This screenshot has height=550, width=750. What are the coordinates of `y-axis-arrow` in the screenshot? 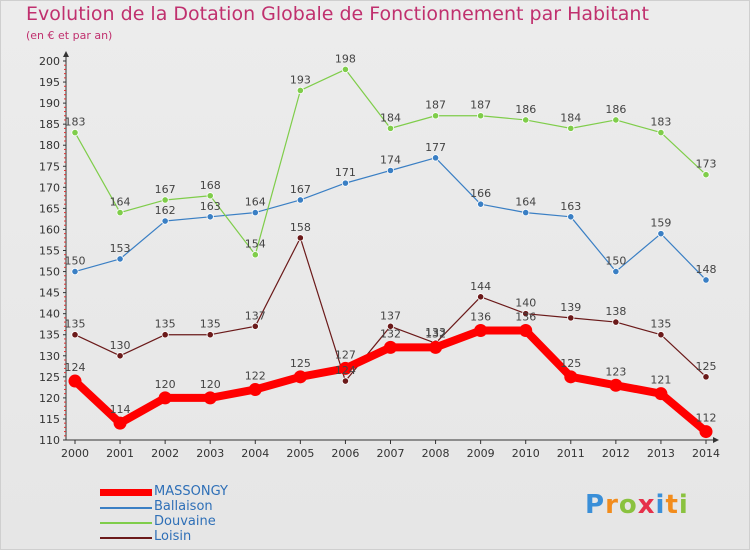 It's located at (66, 54).